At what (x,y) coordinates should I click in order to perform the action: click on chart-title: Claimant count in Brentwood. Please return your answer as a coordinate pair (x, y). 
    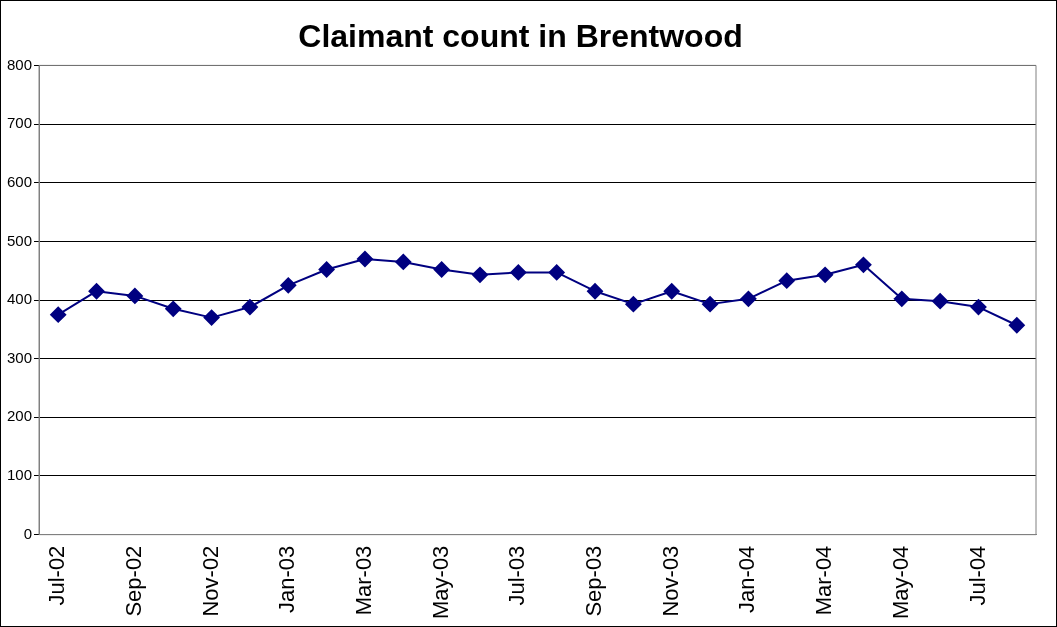
    Looking at the image, I should click on (520, 36).